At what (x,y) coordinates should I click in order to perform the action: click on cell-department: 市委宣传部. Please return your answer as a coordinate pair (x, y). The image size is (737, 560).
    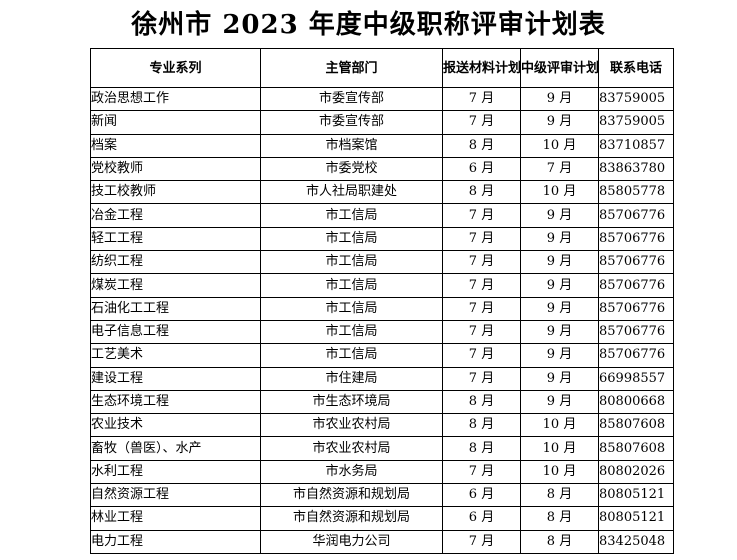
    Looking at the image, I should click on (351, 99).